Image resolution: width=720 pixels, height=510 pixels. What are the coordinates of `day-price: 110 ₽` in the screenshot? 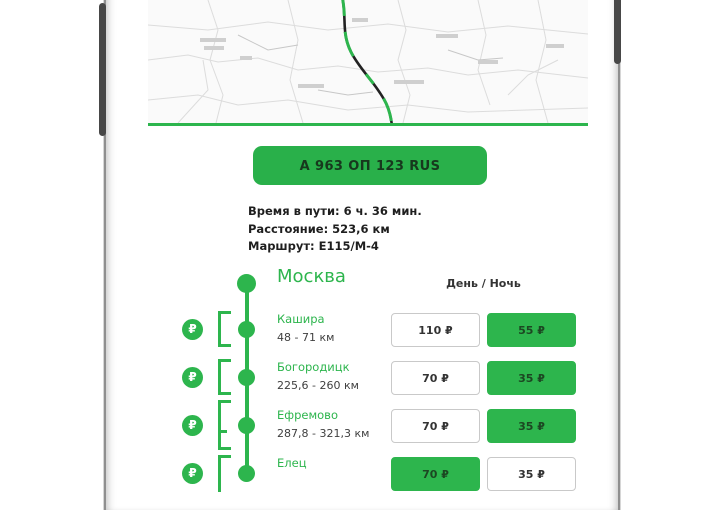 It's located at (435, 330).